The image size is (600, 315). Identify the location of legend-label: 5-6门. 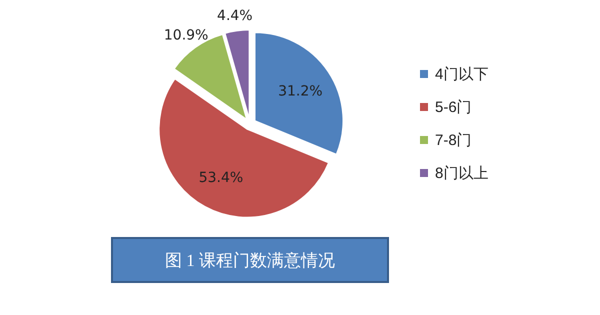
(453, 107).